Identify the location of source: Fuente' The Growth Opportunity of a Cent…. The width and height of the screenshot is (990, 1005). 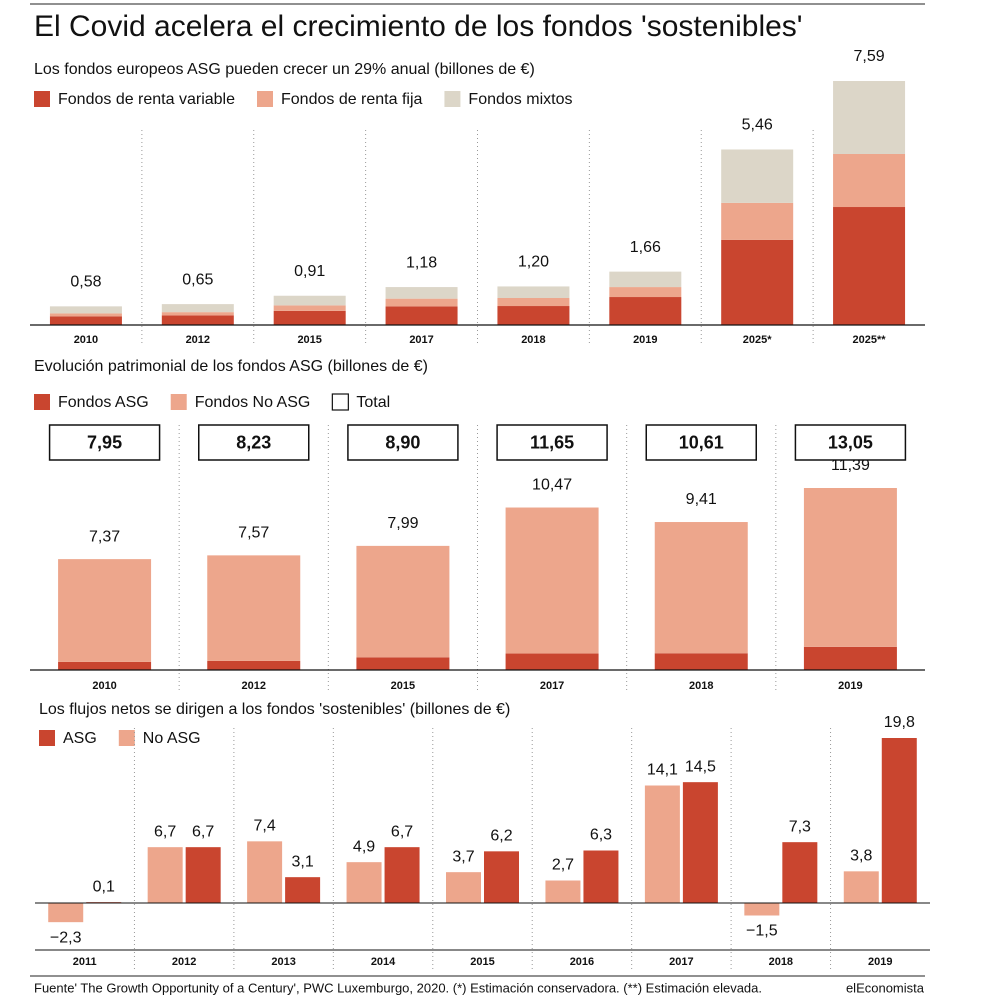
(398, 987).